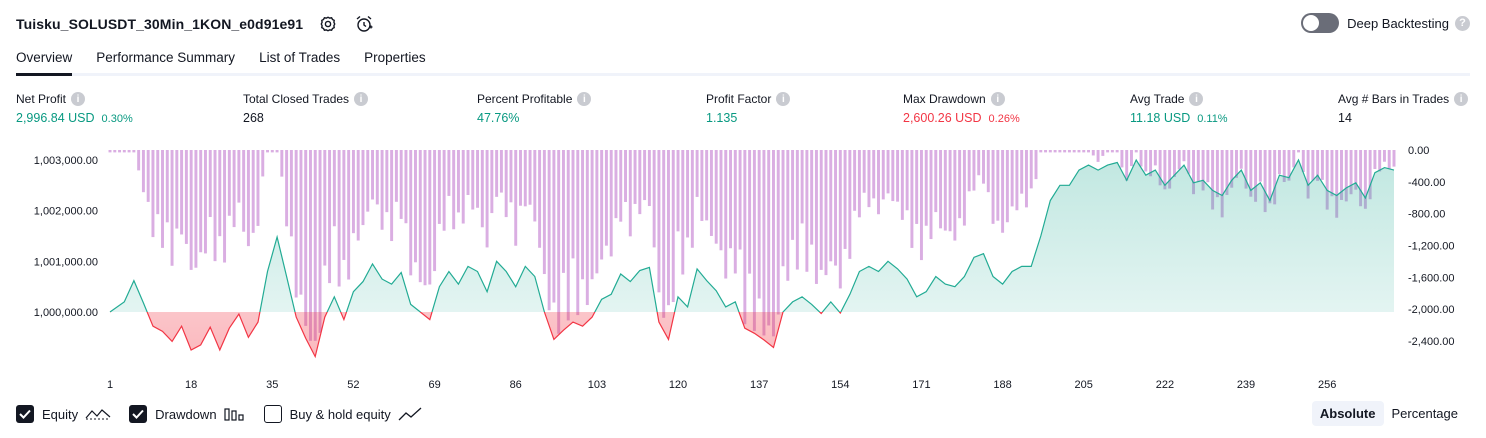 This screenshot has width=1486, height=438. What do you see at coordinates (328, 24) in the screenshot?
I see `gear-icon` at bounding box center [328, 24].